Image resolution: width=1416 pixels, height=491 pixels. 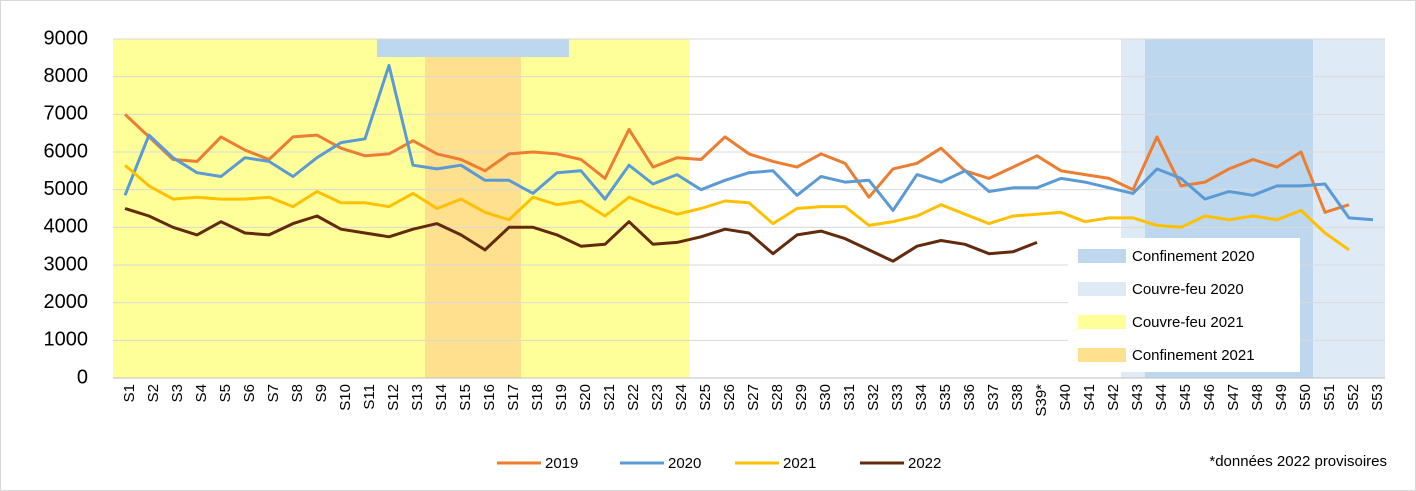 I want to click on x-tick-label: S2, so click(x=153, y=393).